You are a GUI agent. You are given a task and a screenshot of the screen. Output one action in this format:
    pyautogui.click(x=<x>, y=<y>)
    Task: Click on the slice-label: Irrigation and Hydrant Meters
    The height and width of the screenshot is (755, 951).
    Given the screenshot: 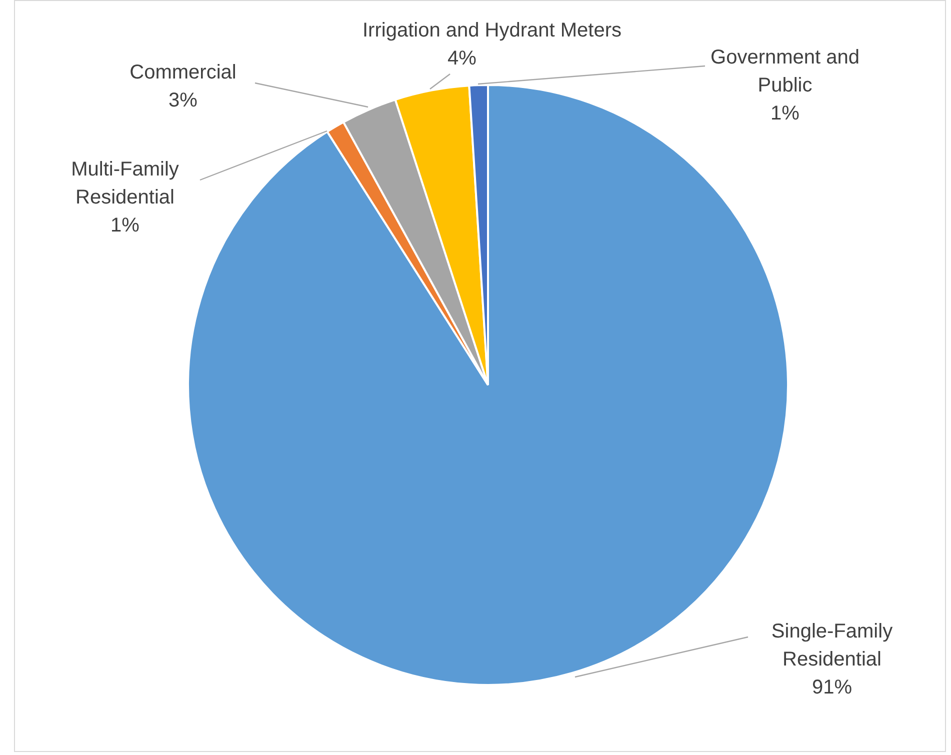 What is the action you would take?
    pyautogui.click(x=492, y=31)
    